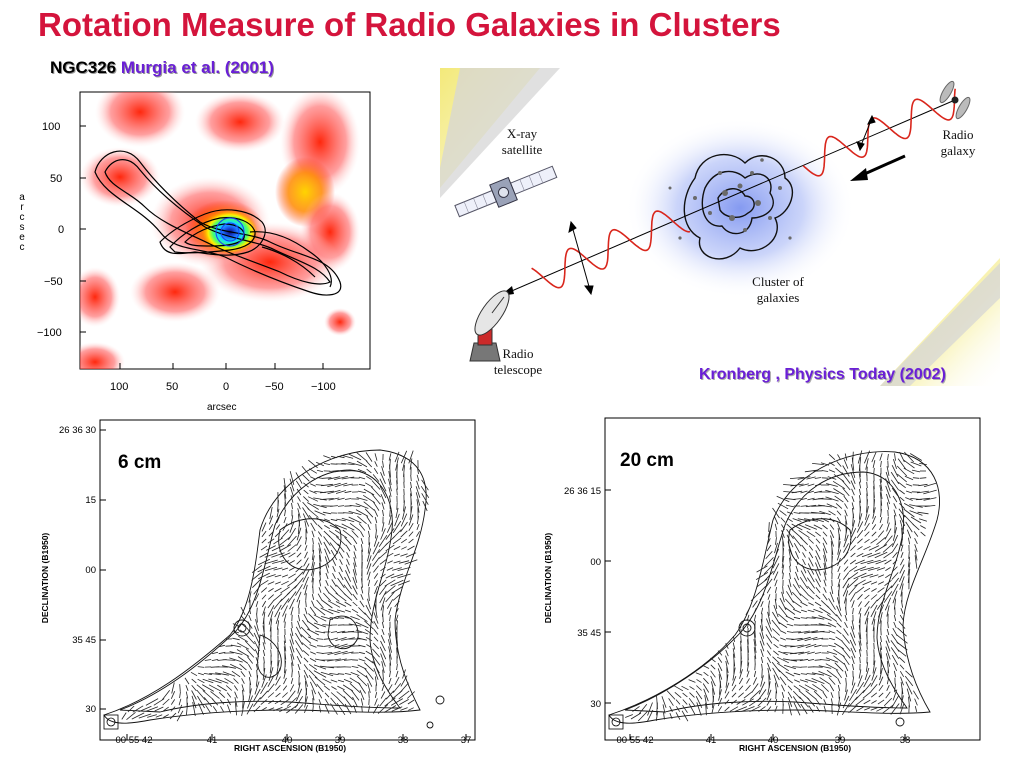 This screenshot has height=767, width=1023. What do you see at coordinates (595, 704) in the screenshot?
I see `y-tick: 30` at bounding box center [595, 704].